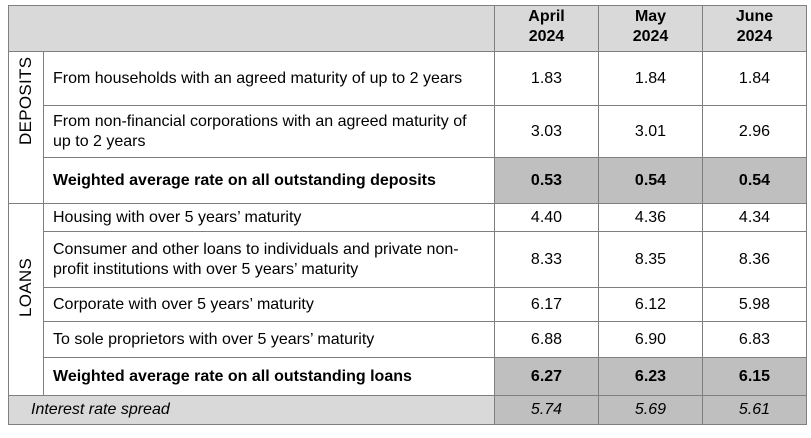 The width and height of the screenshot is (811, 438). What do you see at coordinates (25, 287) in the screenshot?
I see `group-label-text: LOANS` at bounding box center [25, 287].